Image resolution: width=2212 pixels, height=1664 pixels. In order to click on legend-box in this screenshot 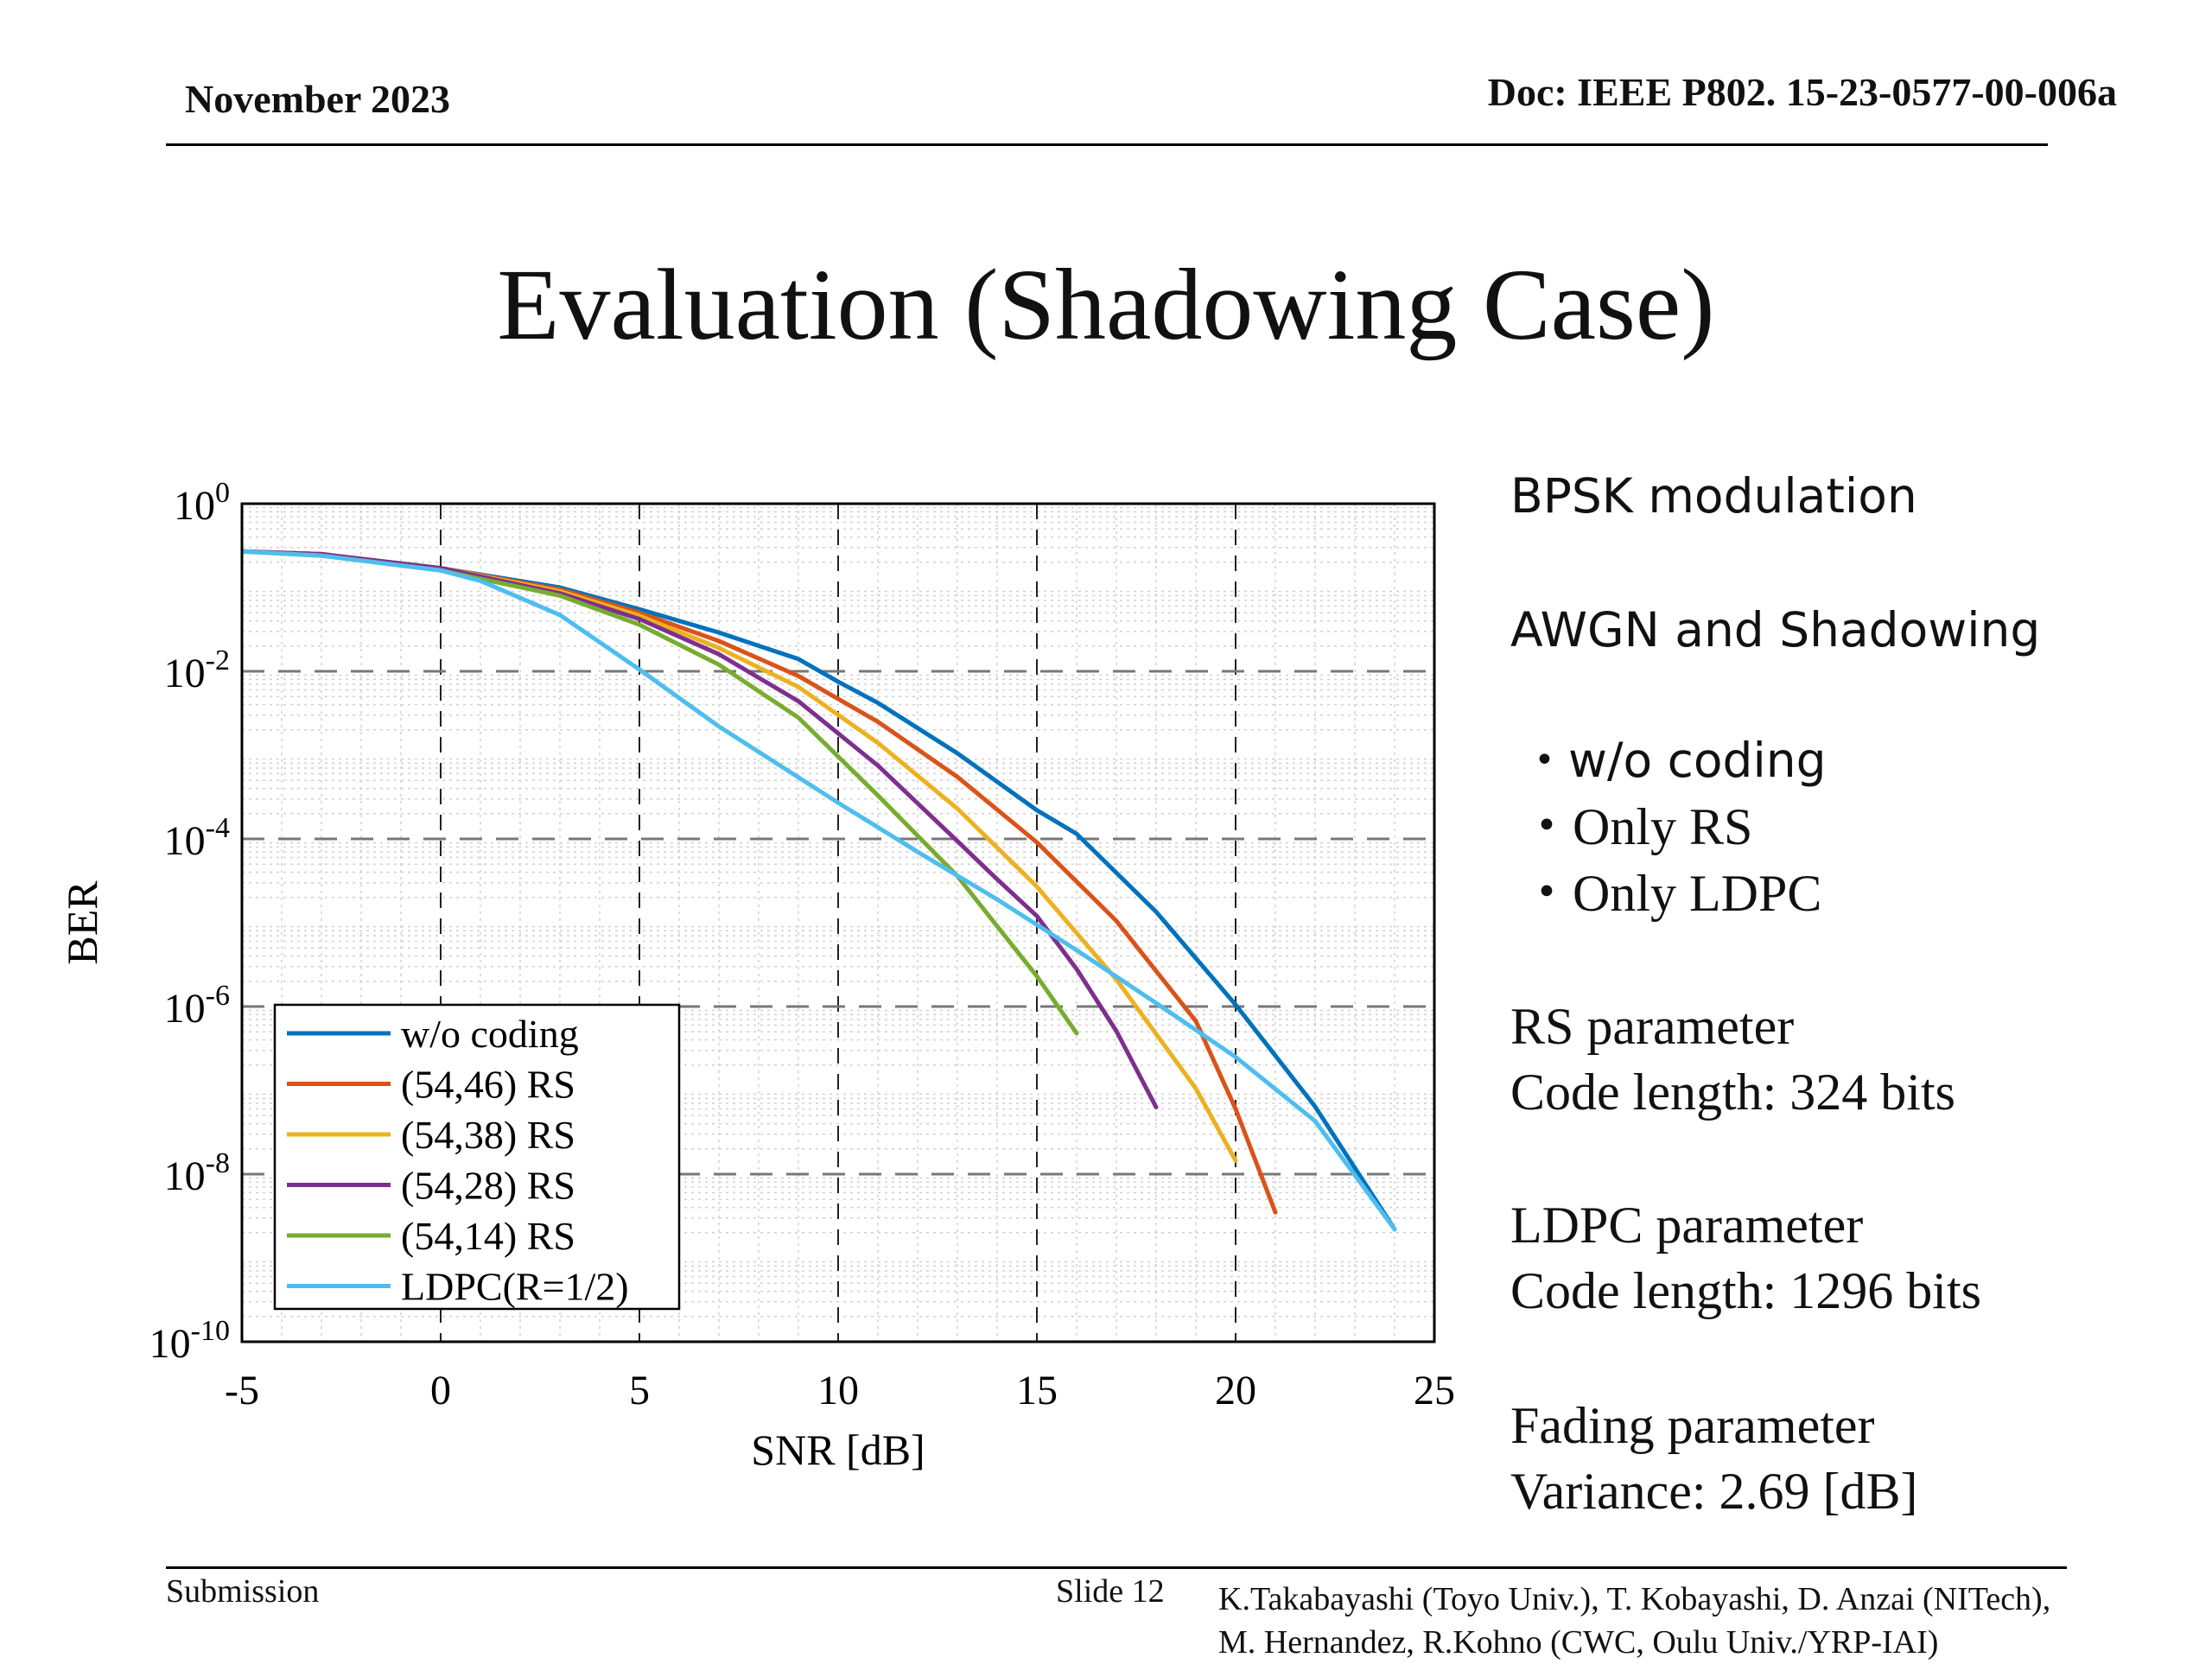, I will do `click(477, 1157)`.